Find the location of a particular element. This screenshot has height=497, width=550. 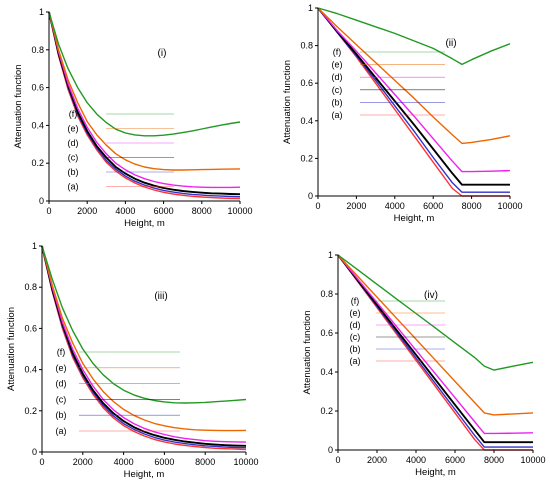

series-line-b is located at coordinates (435, 351).